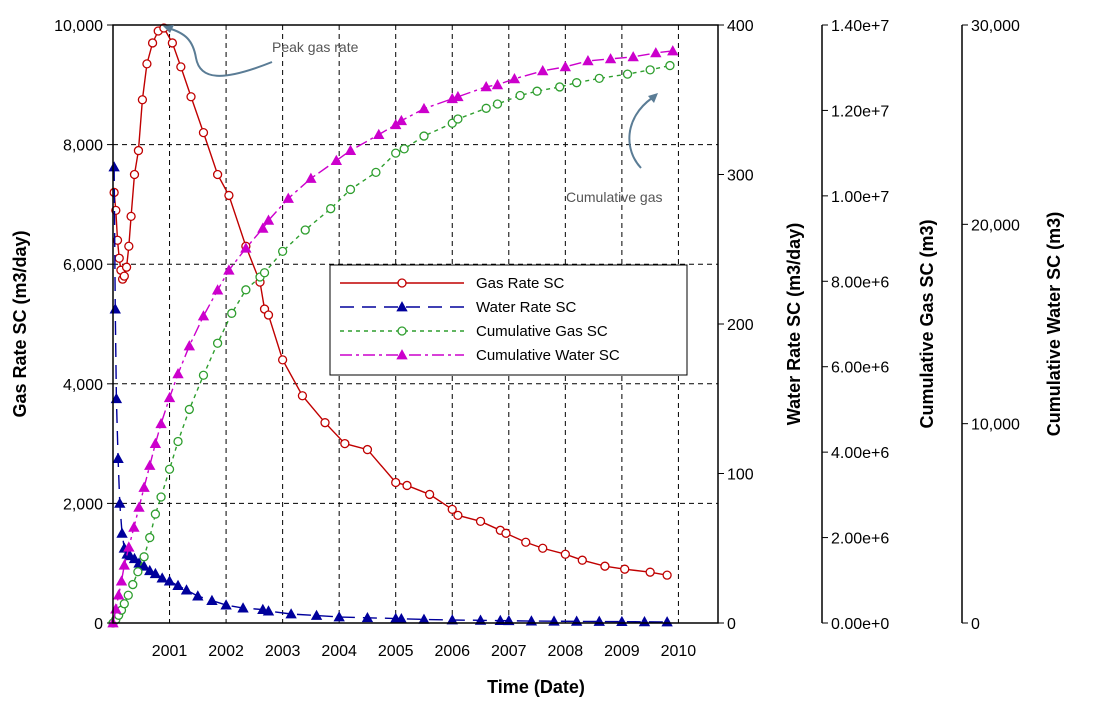  I want to click on x-tick-label: 2009, so click(622, 651).